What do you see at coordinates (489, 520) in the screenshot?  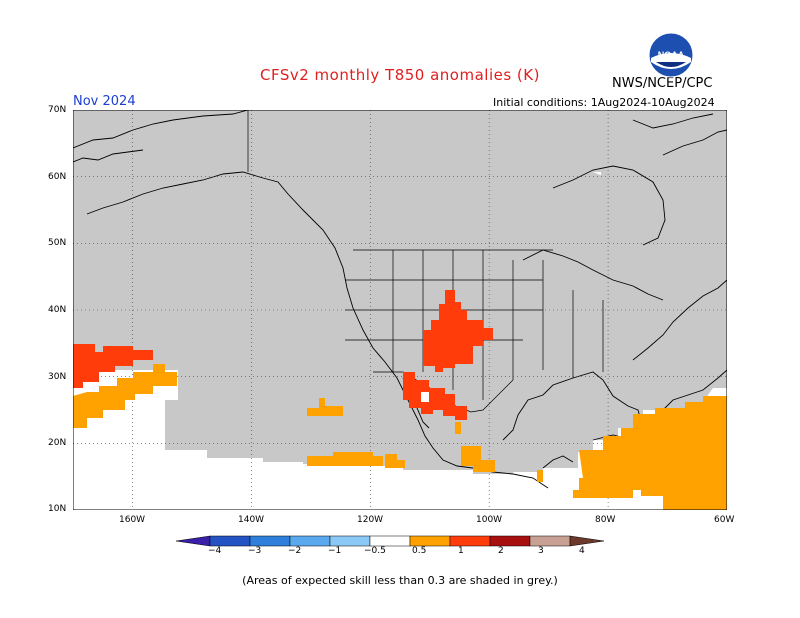 I see `lon-label: 100W` at bounding box center [489, 520].